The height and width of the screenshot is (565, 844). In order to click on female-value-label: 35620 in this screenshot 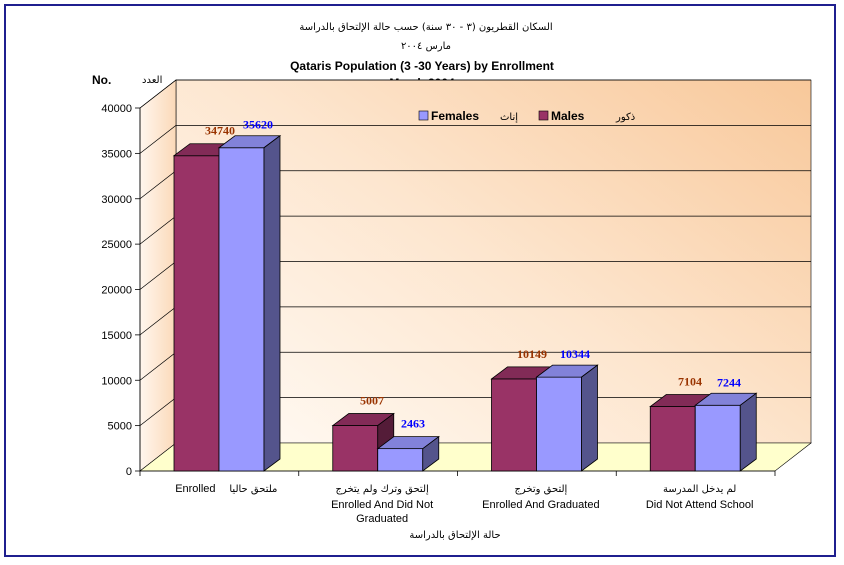, I will do `click(258, 125)`.